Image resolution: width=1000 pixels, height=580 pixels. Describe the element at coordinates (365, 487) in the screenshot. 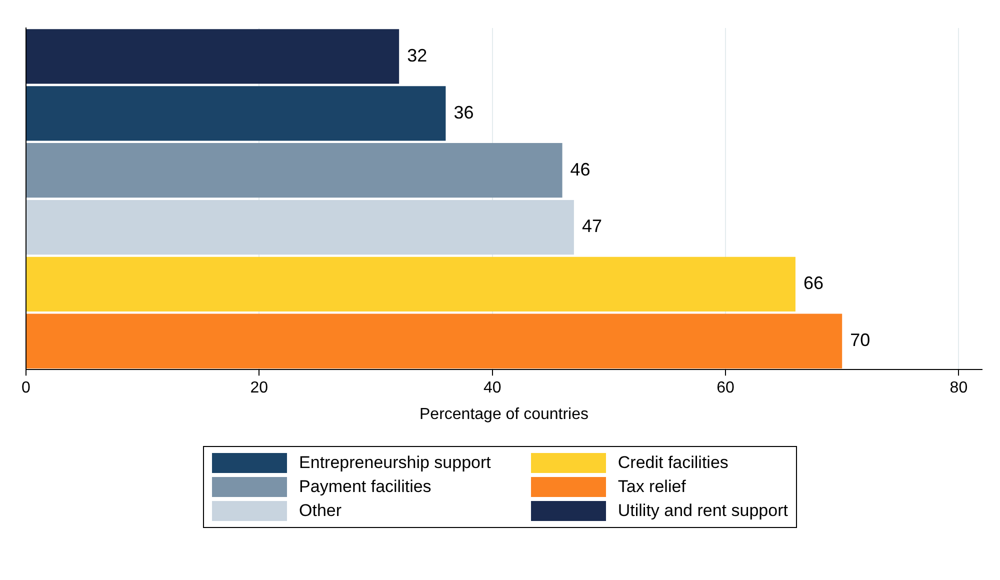

I see `legend-label: Payment facilities` at that location.